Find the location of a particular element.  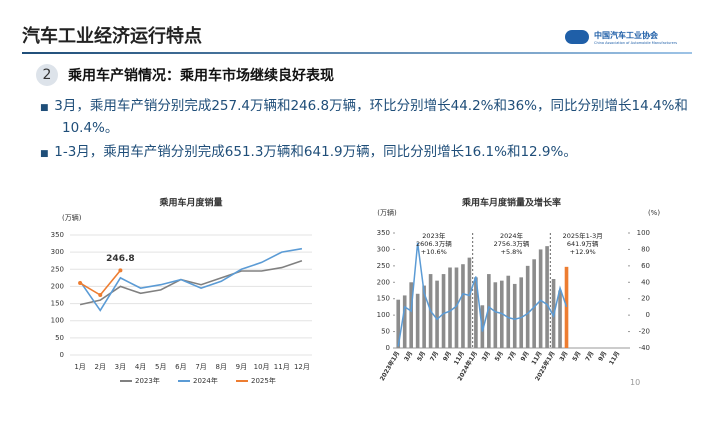

section-number: 2 is located at coordinates (47, 75).